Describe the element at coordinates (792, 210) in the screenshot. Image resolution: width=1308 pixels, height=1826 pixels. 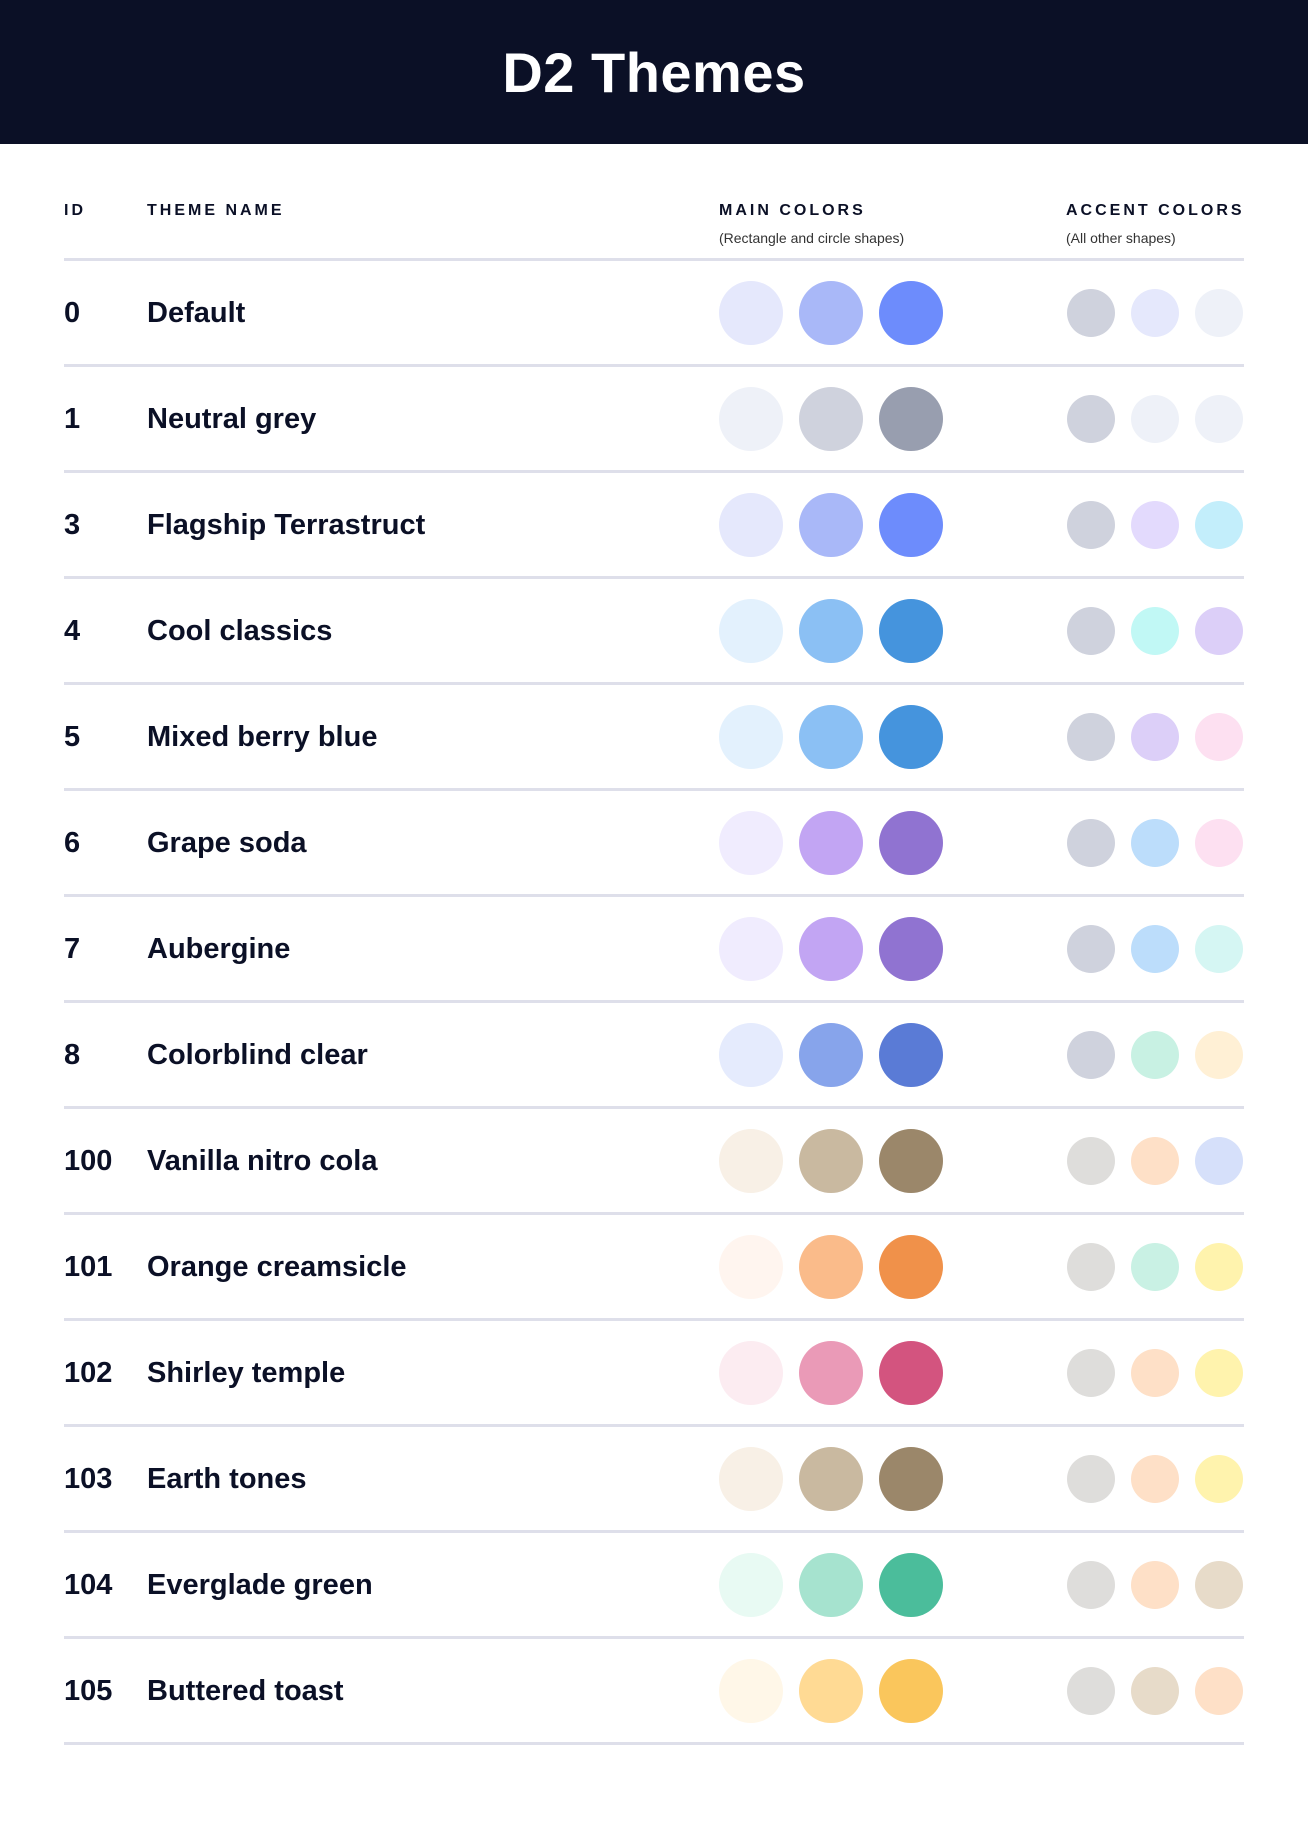
I see `column-header-main: MAIN COLORS` at that location.